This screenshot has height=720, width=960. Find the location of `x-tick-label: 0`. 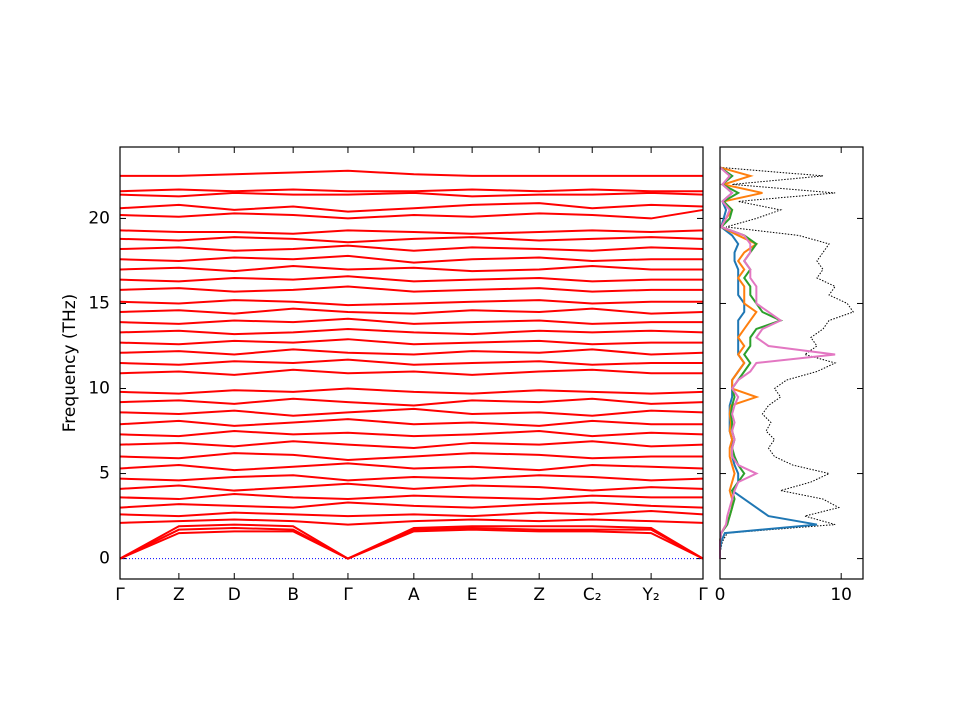

x-tick-label: 0 is located at coordinates (720, 595).